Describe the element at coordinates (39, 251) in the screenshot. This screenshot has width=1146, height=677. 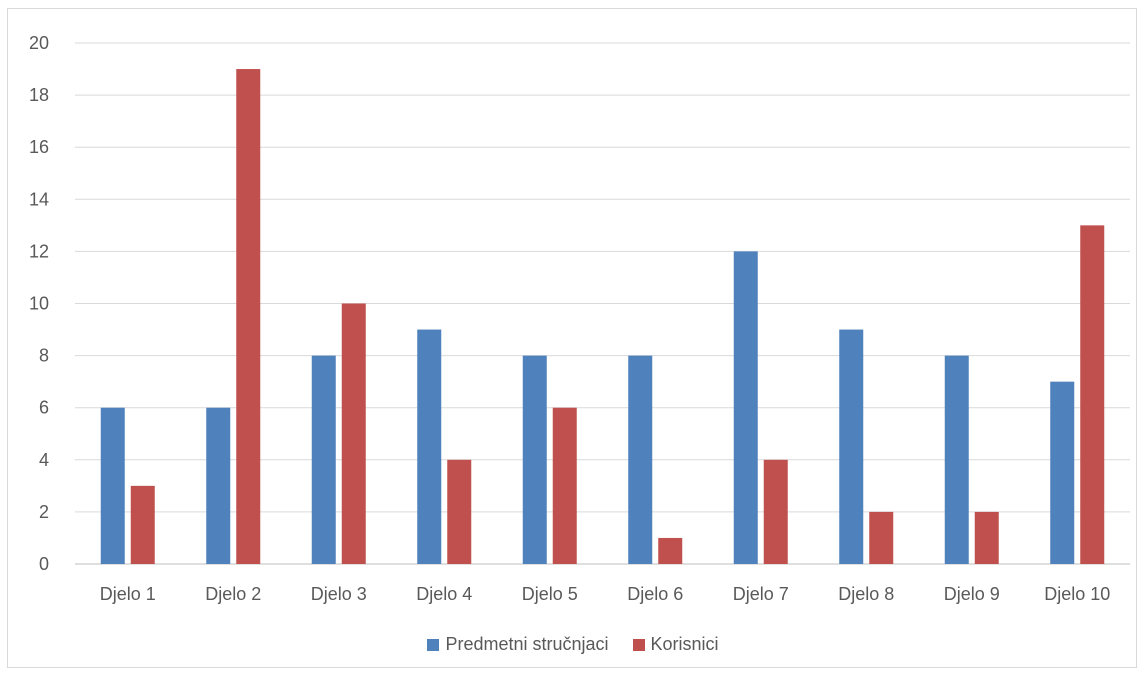
I see `y-tick-label: 12` at that location.